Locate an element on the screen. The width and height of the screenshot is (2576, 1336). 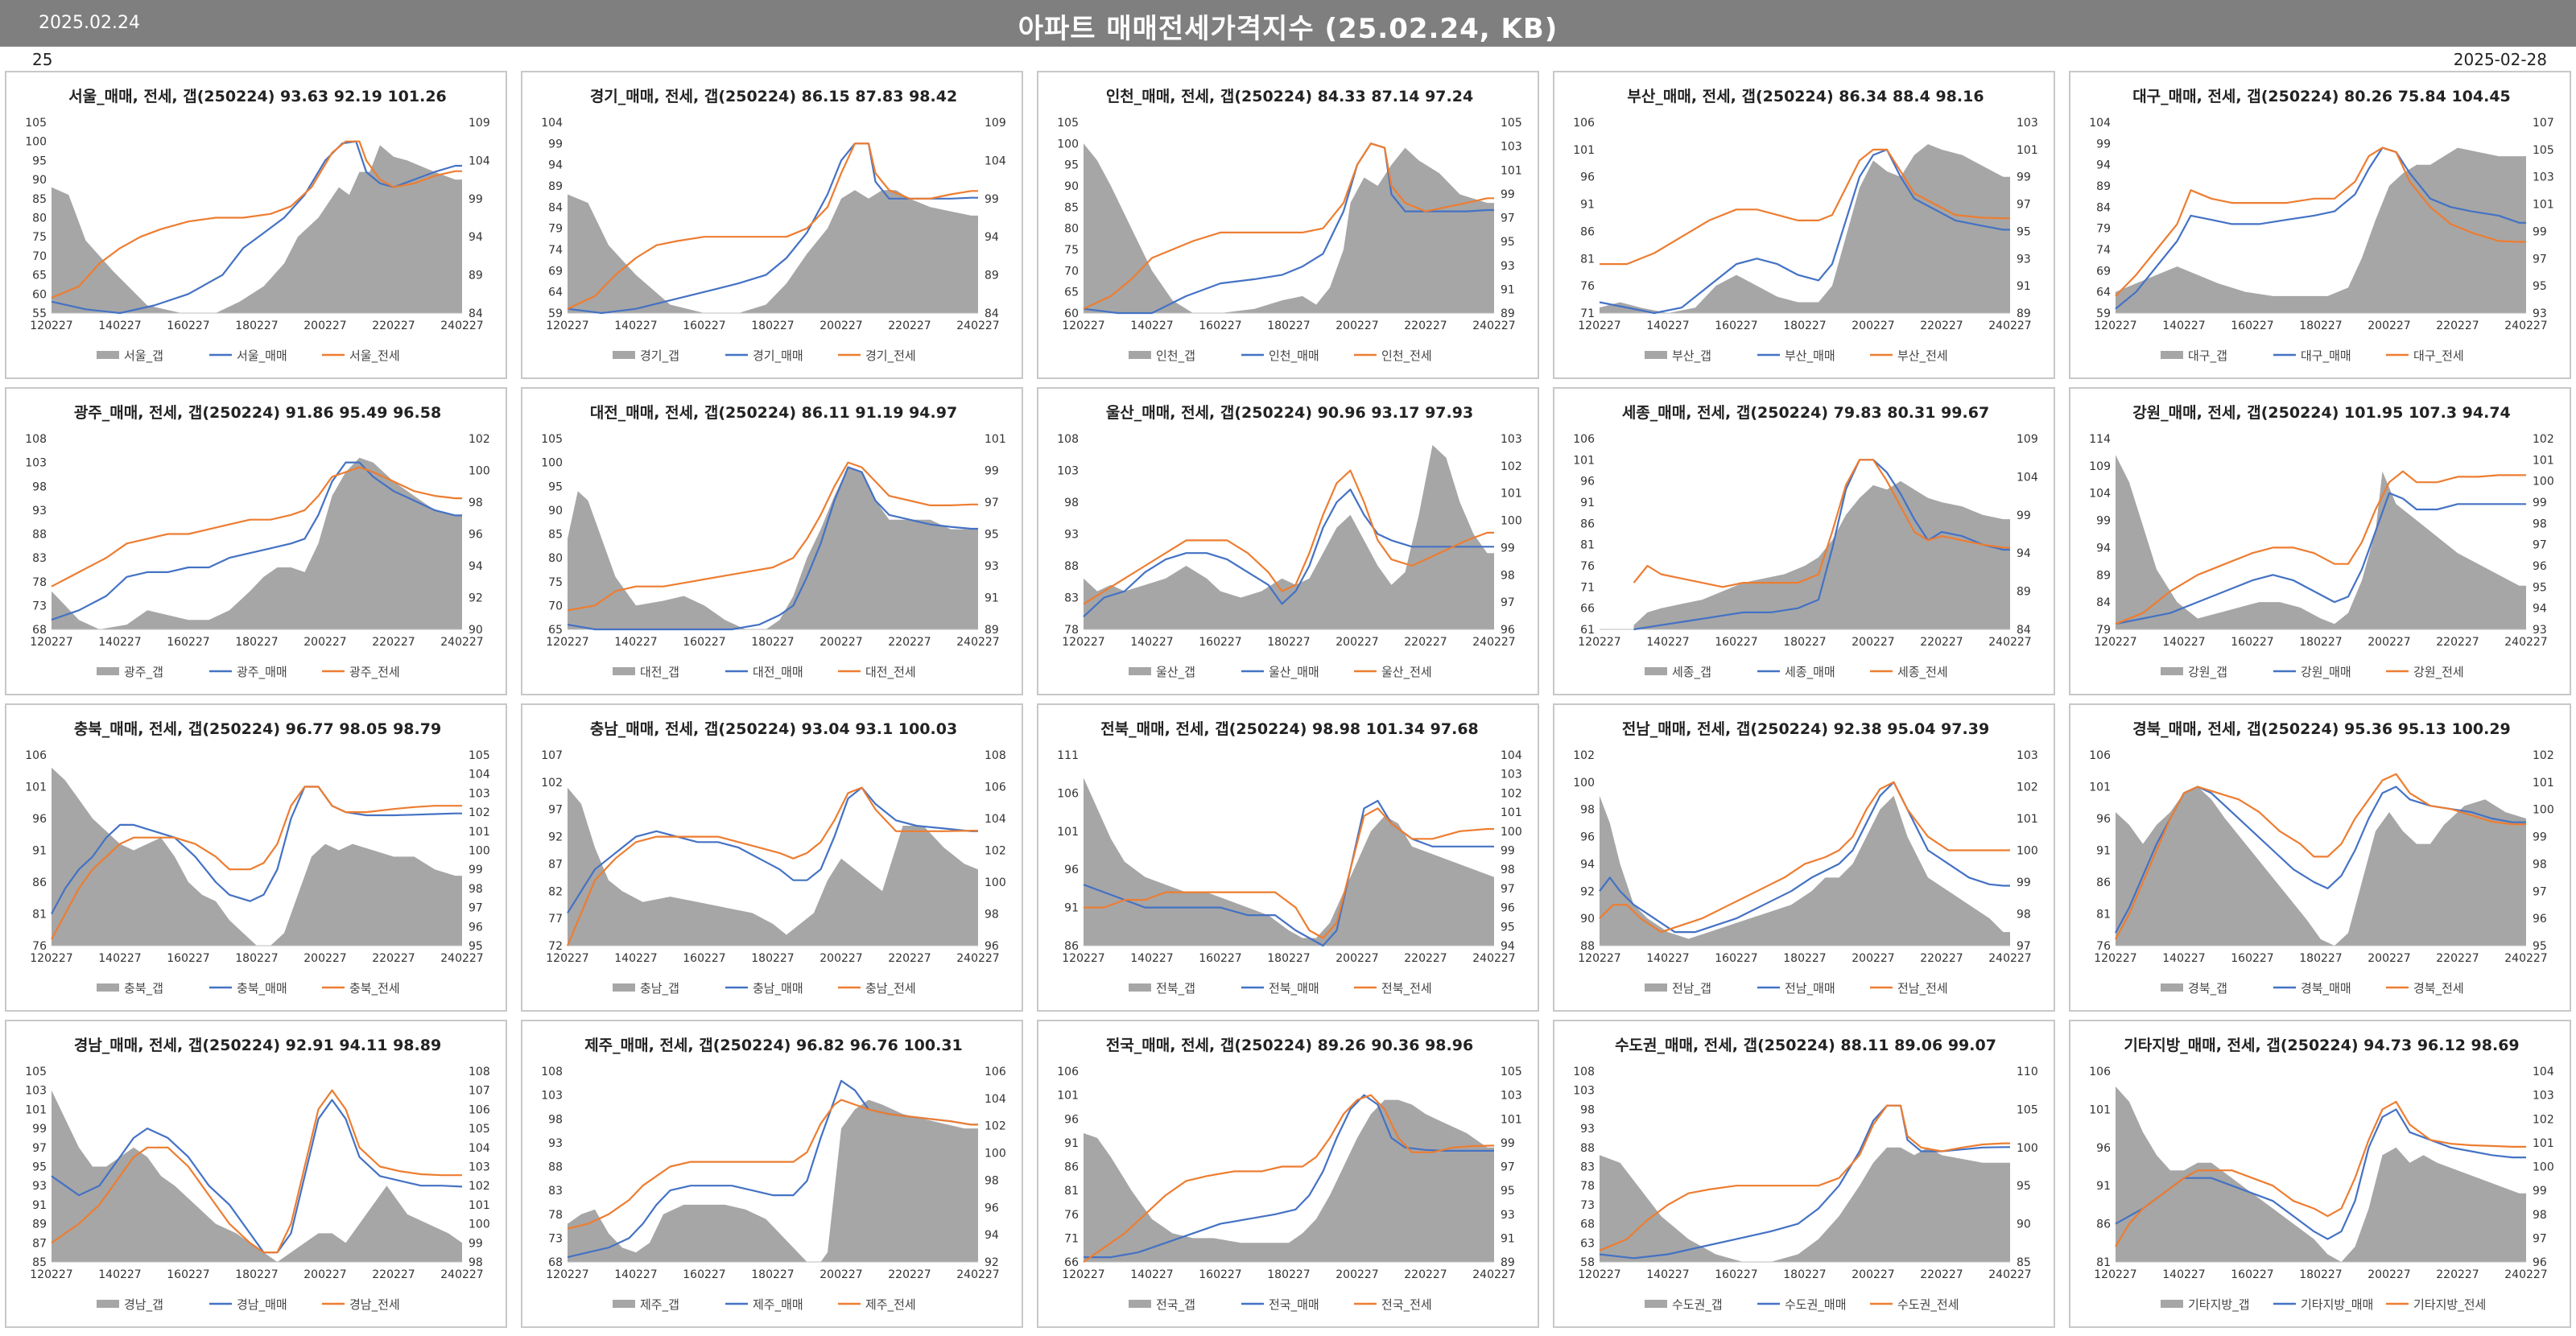
y-left-tick: 89 is located at coordinates (555, 186).